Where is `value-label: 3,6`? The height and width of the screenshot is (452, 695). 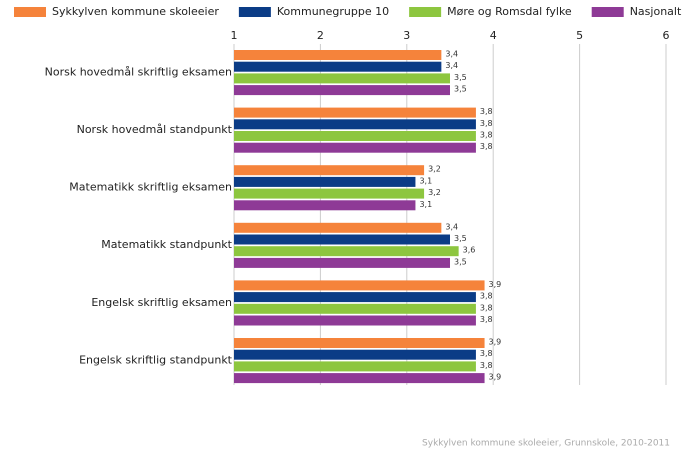
value-label: 3,6 is located at coordinates (469, 250).